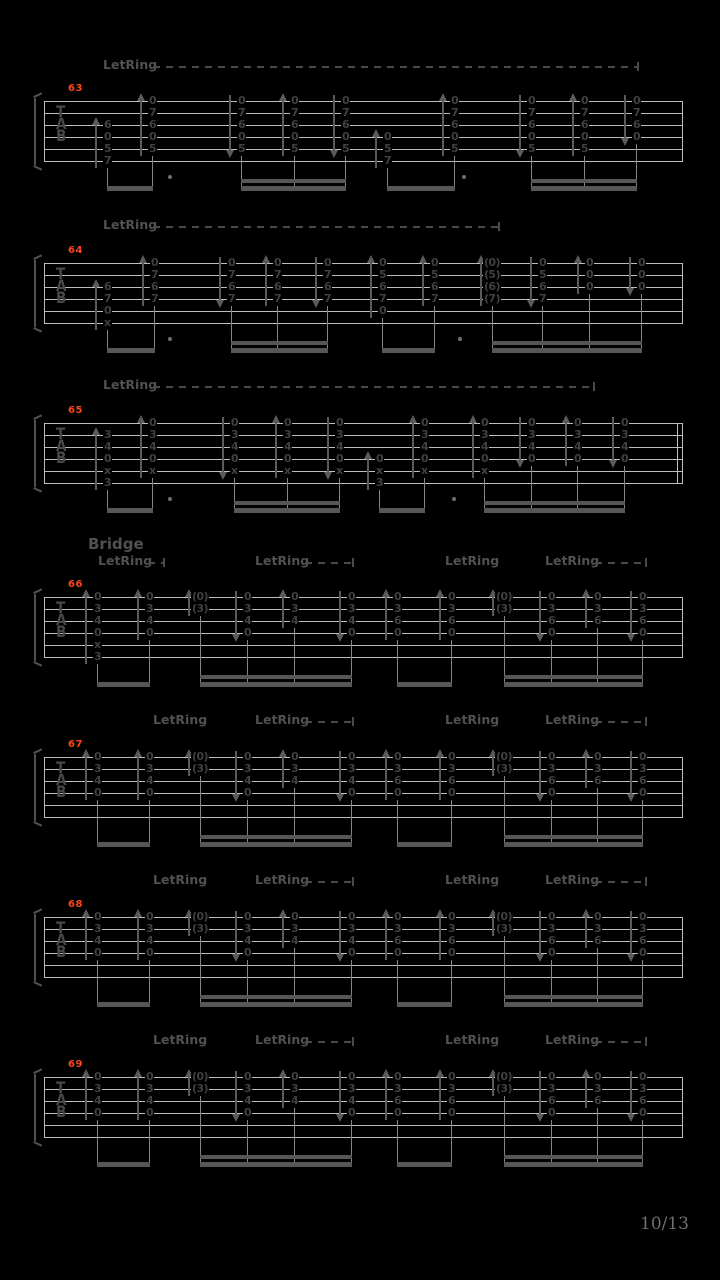 Image resolution: width=720 pixels, height=1280 pixels. What do you see at coordinates (552, 1100) in the screenshot?
I see `fret-number: 6` at bounding box center [552, 1100].